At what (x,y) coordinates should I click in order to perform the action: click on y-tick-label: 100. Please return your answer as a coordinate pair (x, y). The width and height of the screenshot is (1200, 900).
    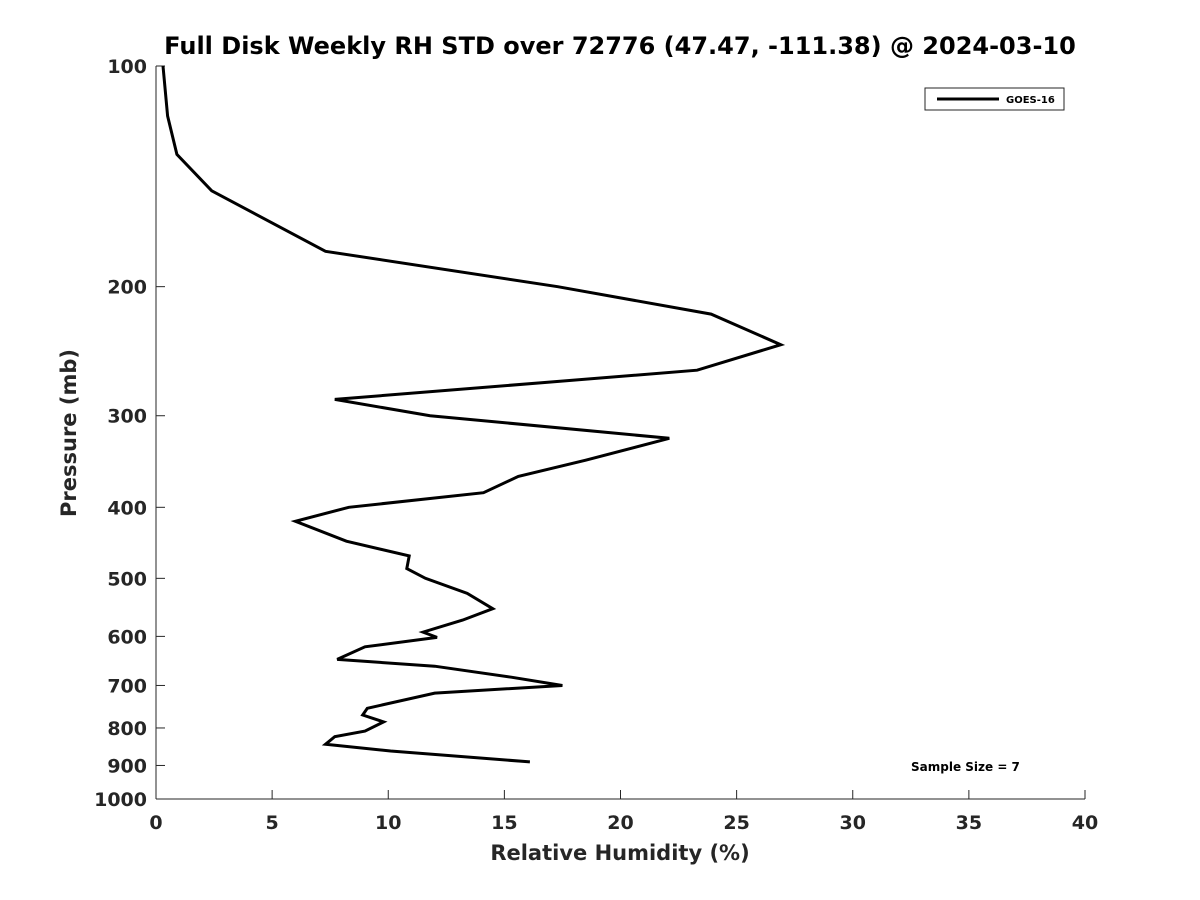
    Looking at the image, I should click on (127, 67).